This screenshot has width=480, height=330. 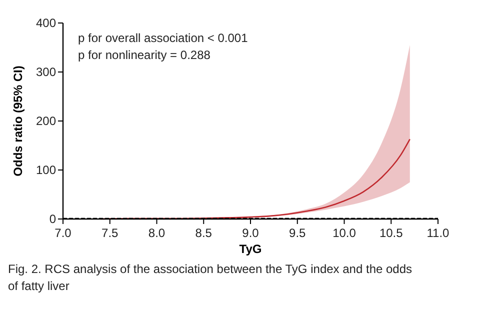 What do you see at coordinates (250, 249) in the screenshot?
I see `x-axis-title: TyG` at bounding box center [250, 249].